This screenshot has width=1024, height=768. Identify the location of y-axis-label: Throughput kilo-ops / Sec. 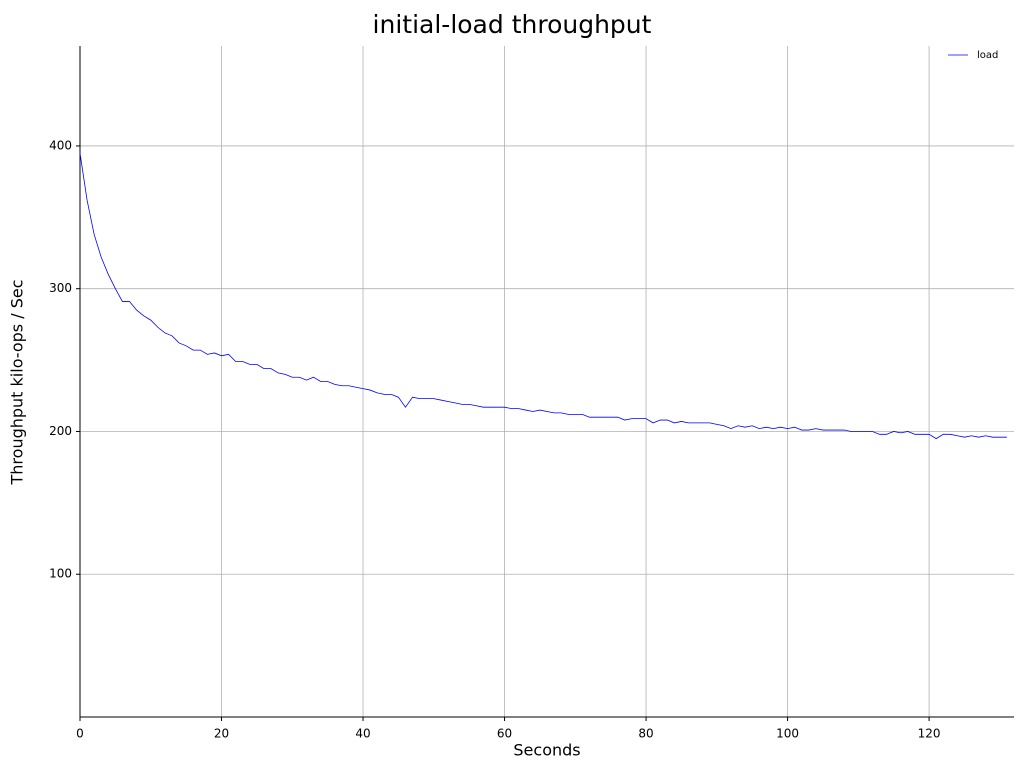
(17, 383).